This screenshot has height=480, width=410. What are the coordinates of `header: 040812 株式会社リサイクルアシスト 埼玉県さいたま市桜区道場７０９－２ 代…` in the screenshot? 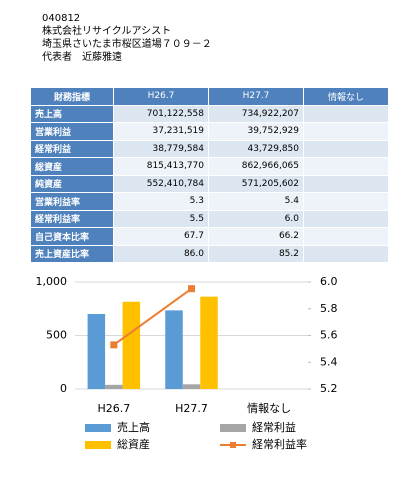 It's located at (127, 38).